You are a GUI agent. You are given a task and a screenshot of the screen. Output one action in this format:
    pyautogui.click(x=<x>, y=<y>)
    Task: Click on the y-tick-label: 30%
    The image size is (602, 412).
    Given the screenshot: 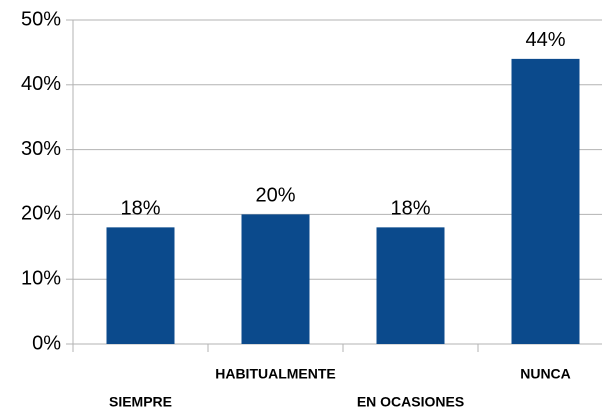 What is the action you would take?
    pyautogui.click(x=41, y=149)
    